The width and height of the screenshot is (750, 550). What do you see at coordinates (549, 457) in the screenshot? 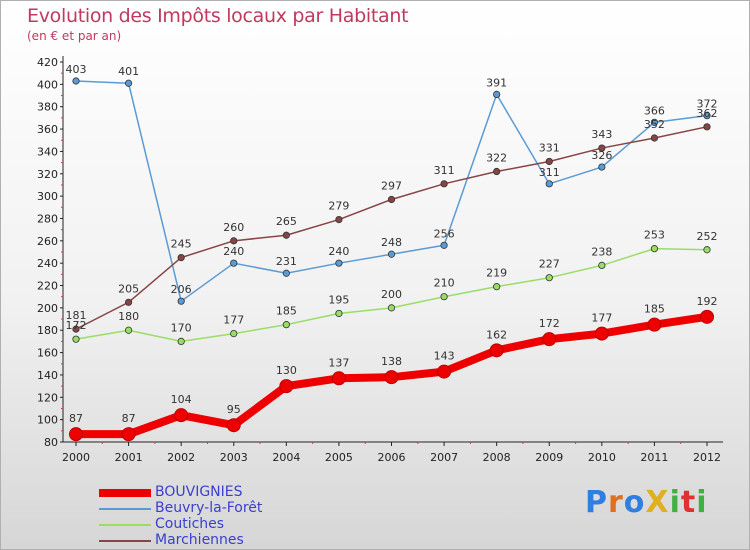
I see `x-tick-label: 2009` at bounding box center [549, 457].